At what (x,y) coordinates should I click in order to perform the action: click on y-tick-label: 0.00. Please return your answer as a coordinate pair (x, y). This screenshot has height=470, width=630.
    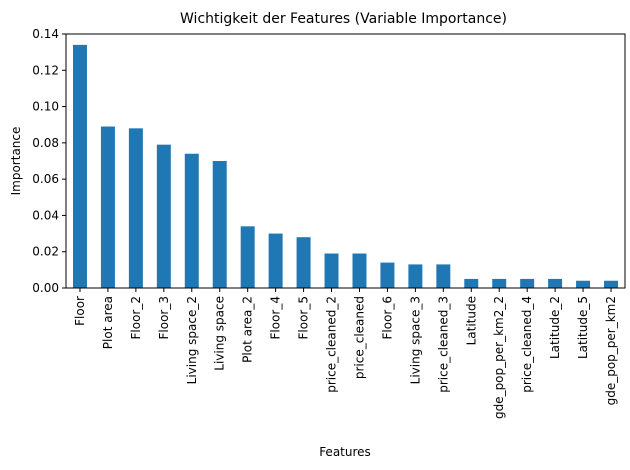
    Looking at the image, I should click on (45, 288).